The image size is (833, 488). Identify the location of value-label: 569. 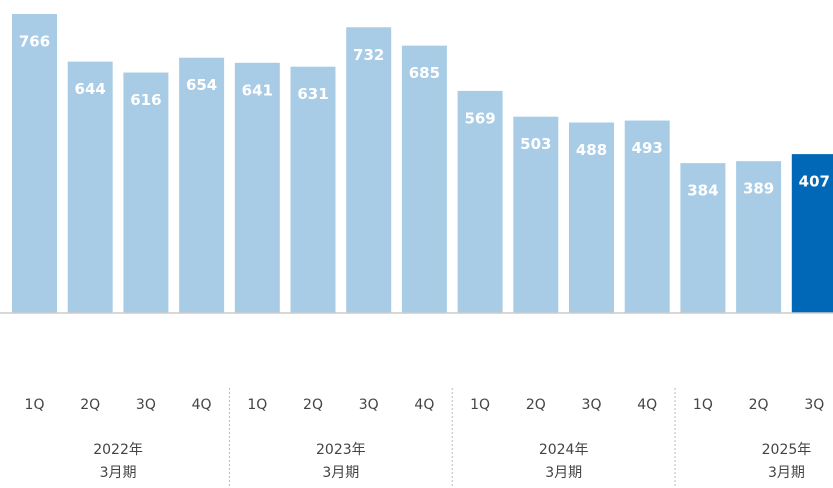
(479, 118).